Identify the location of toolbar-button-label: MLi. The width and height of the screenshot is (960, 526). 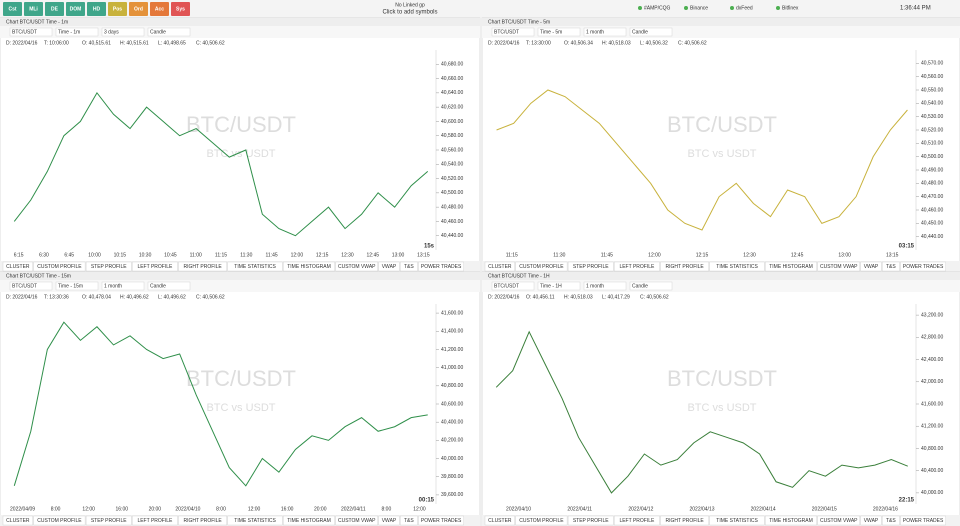
(33, 9).